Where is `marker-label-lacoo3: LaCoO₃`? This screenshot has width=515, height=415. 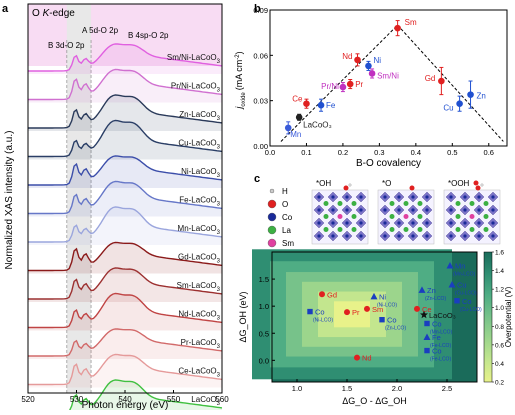 marker-label-lacoo3: LaCoO₃ is located at coordinates (442, 315).